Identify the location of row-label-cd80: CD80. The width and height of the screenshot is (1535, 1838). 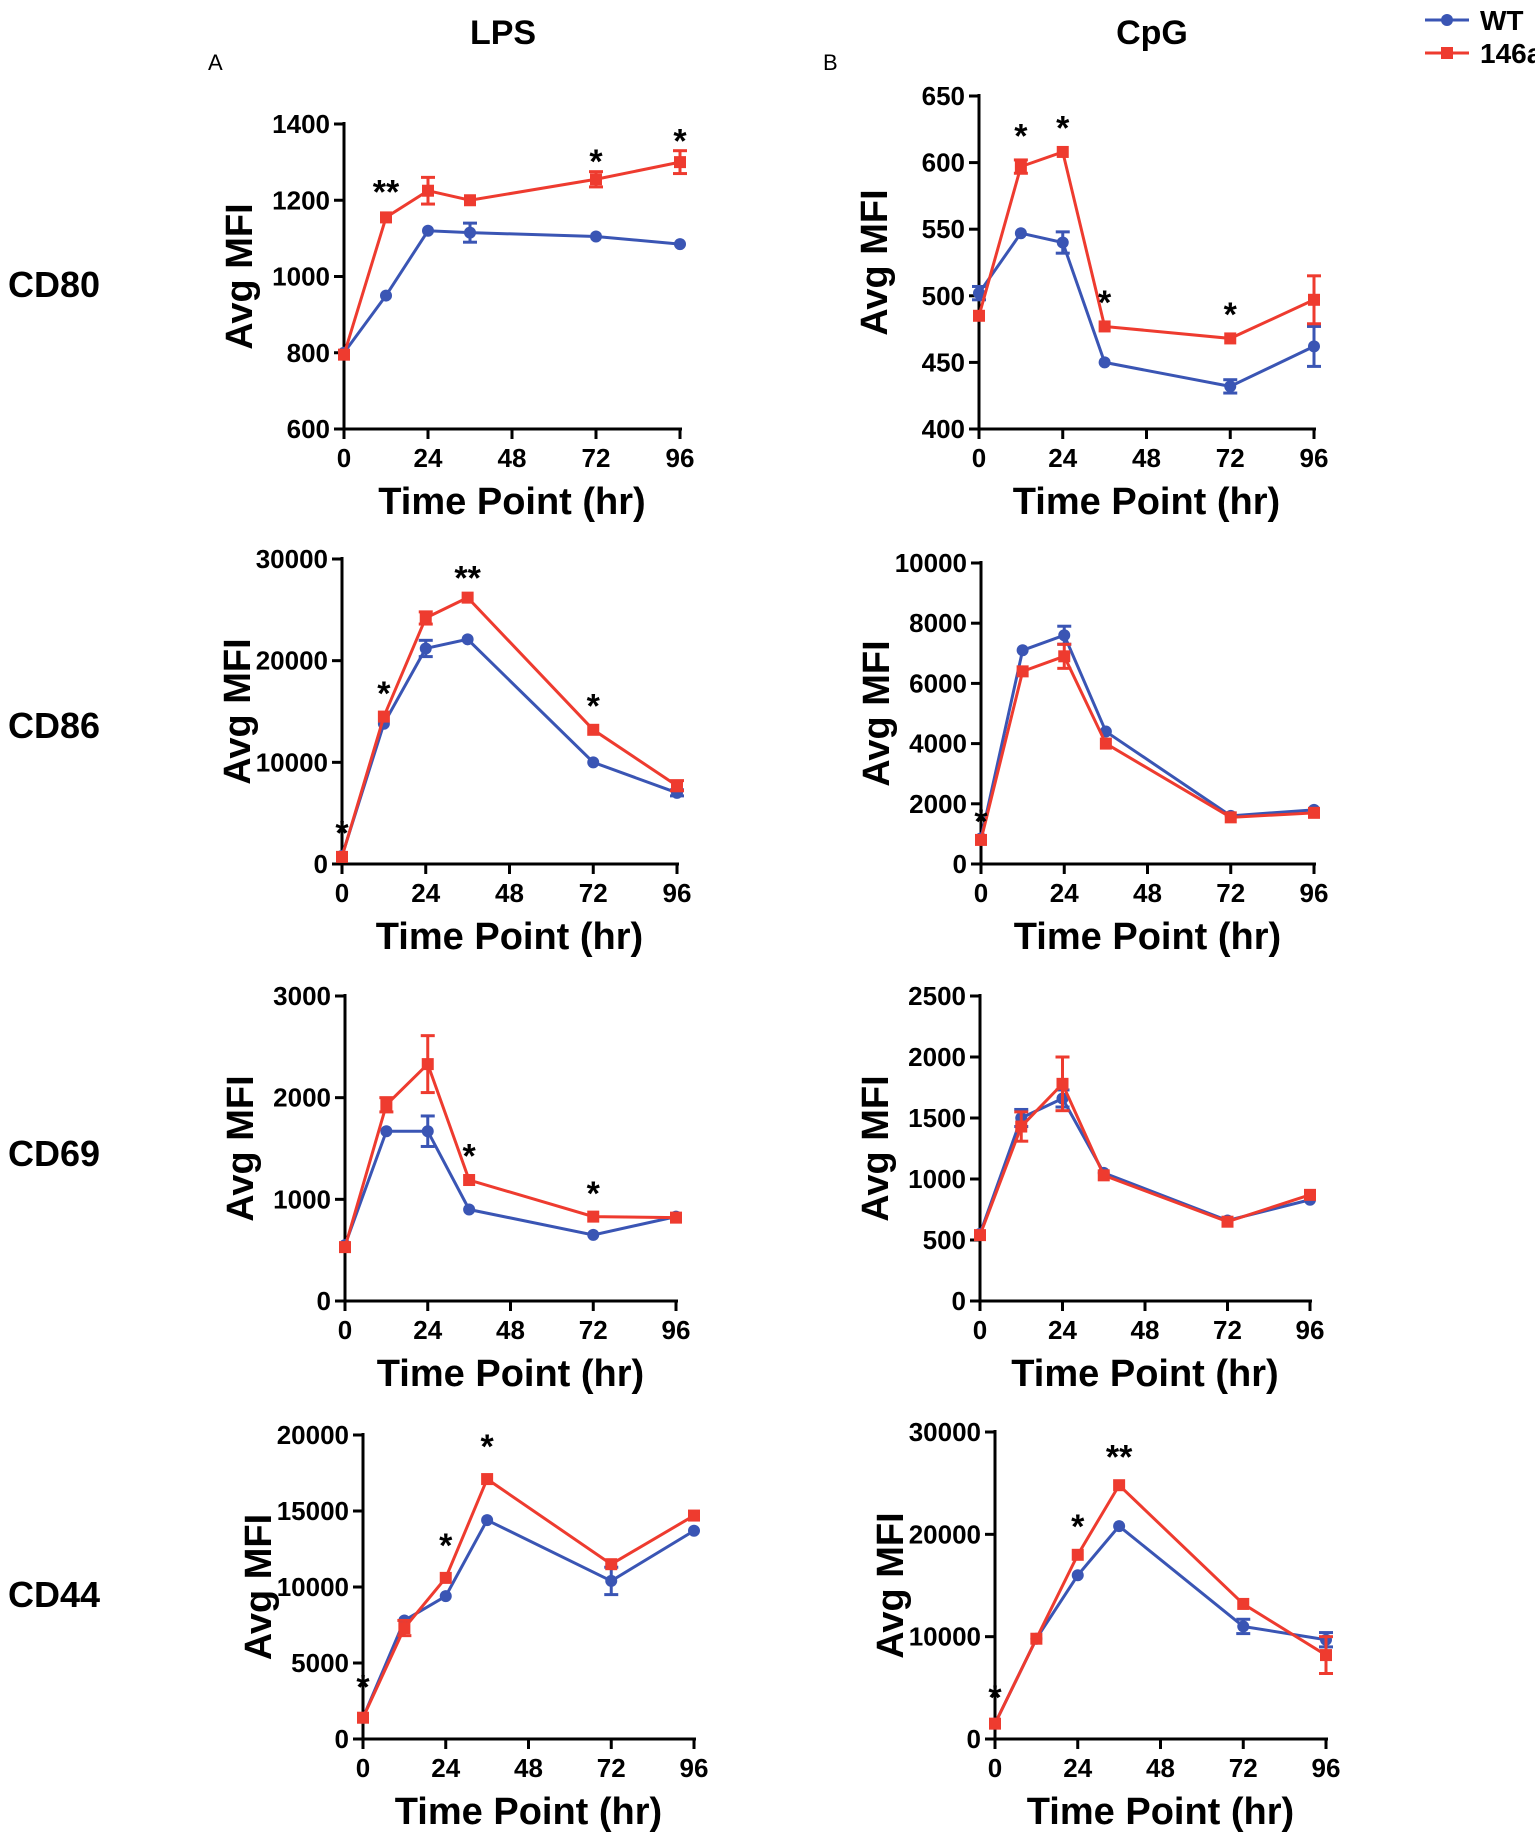
(54, 284).